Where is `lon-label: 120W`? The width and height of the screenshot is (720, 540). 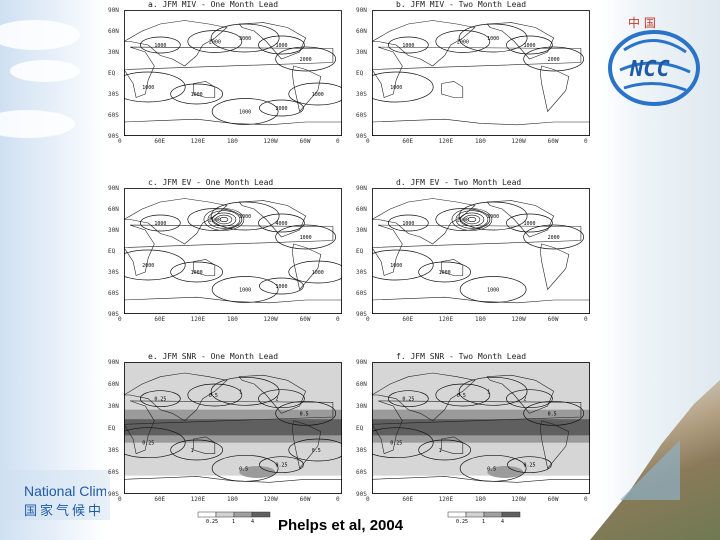 lon-label: 120W is located at coordinates (518, 141).